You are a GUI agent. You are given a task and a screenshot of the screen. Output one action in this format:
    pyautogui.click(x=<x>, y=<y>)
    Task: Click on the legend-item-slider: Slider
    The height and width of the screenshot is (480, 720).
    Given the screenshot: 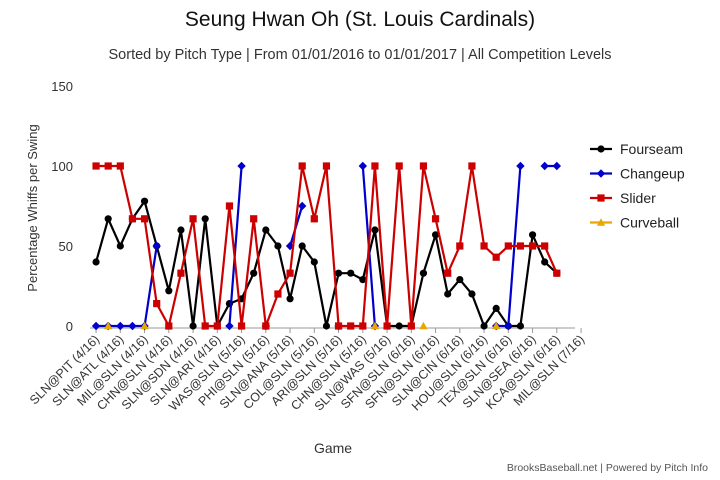 What is the action you would take?
    pyautogui.click(x=623, y=198)
    